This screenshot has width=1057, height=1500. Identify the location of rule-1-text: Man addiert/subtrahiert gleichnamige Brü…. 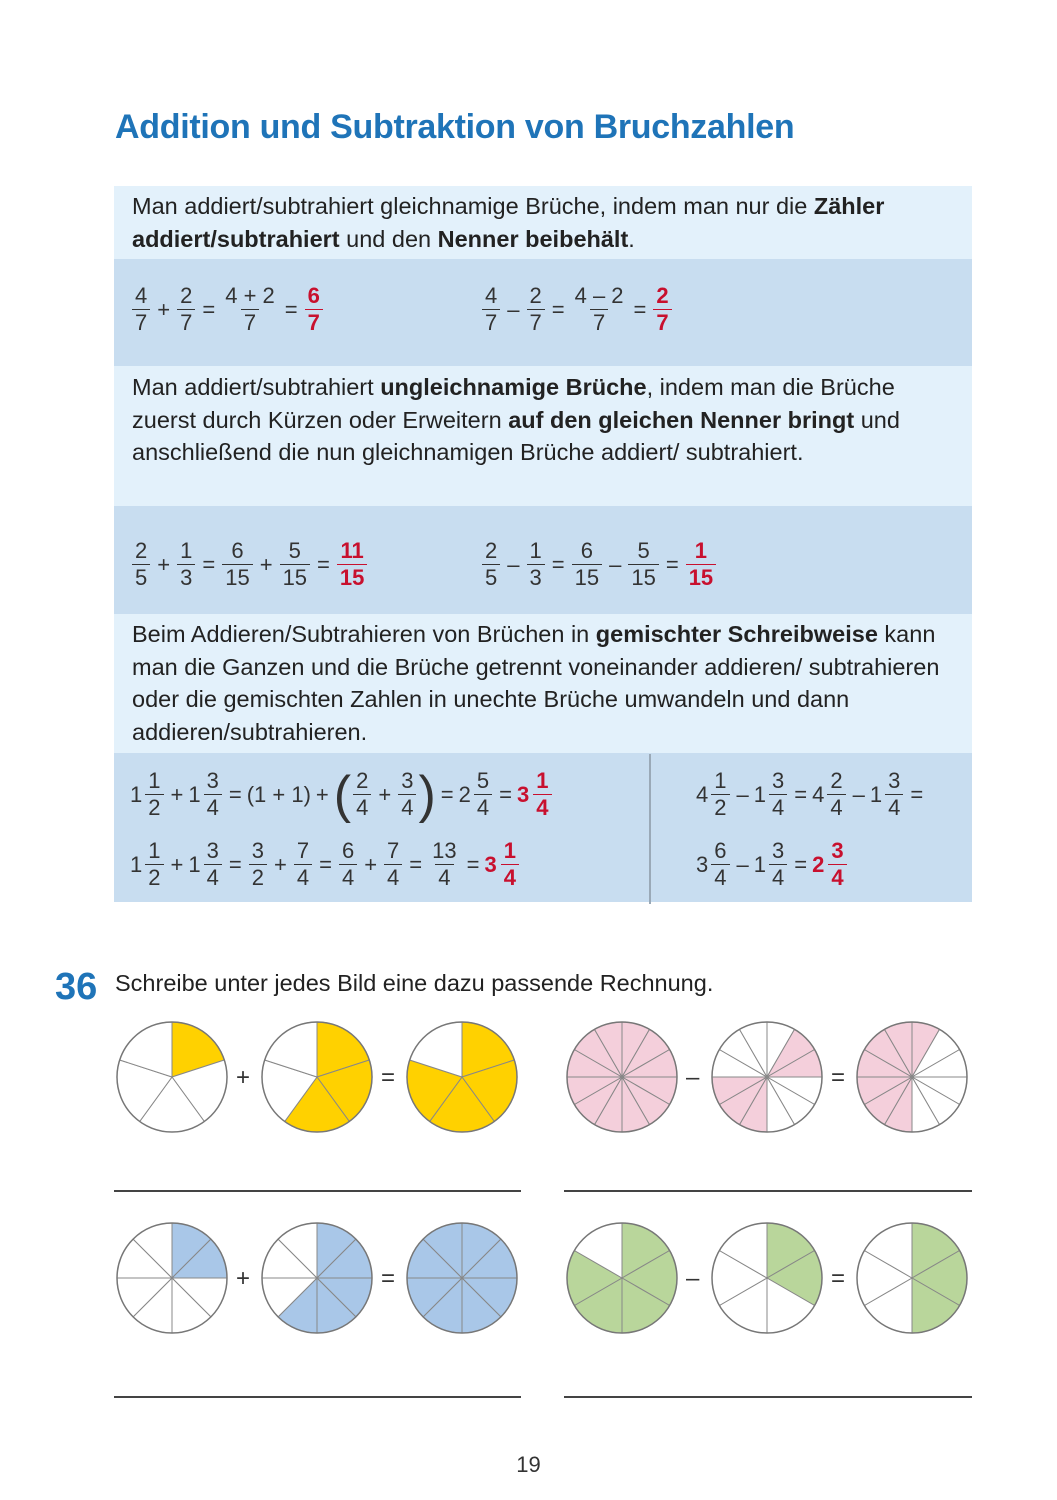
(543, 222).